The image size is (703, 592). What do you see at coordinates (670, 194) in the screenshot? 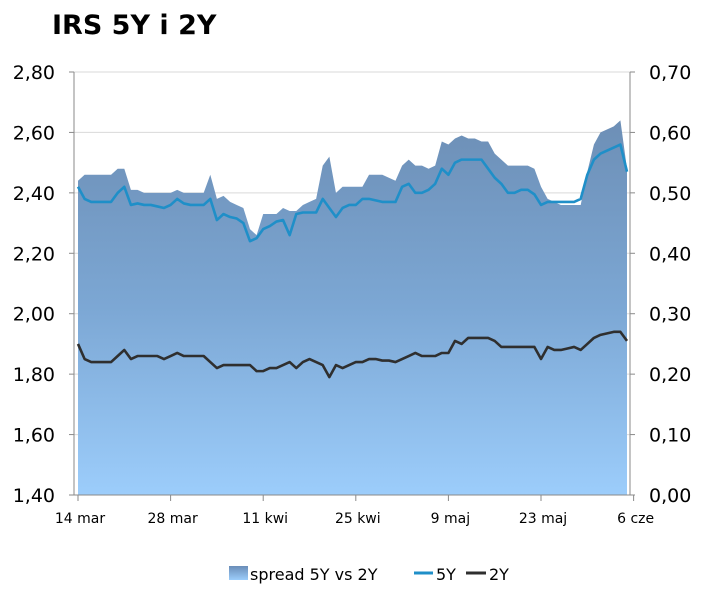
I see `right-tick-label: 0,50` at bounding box center [670, 194].